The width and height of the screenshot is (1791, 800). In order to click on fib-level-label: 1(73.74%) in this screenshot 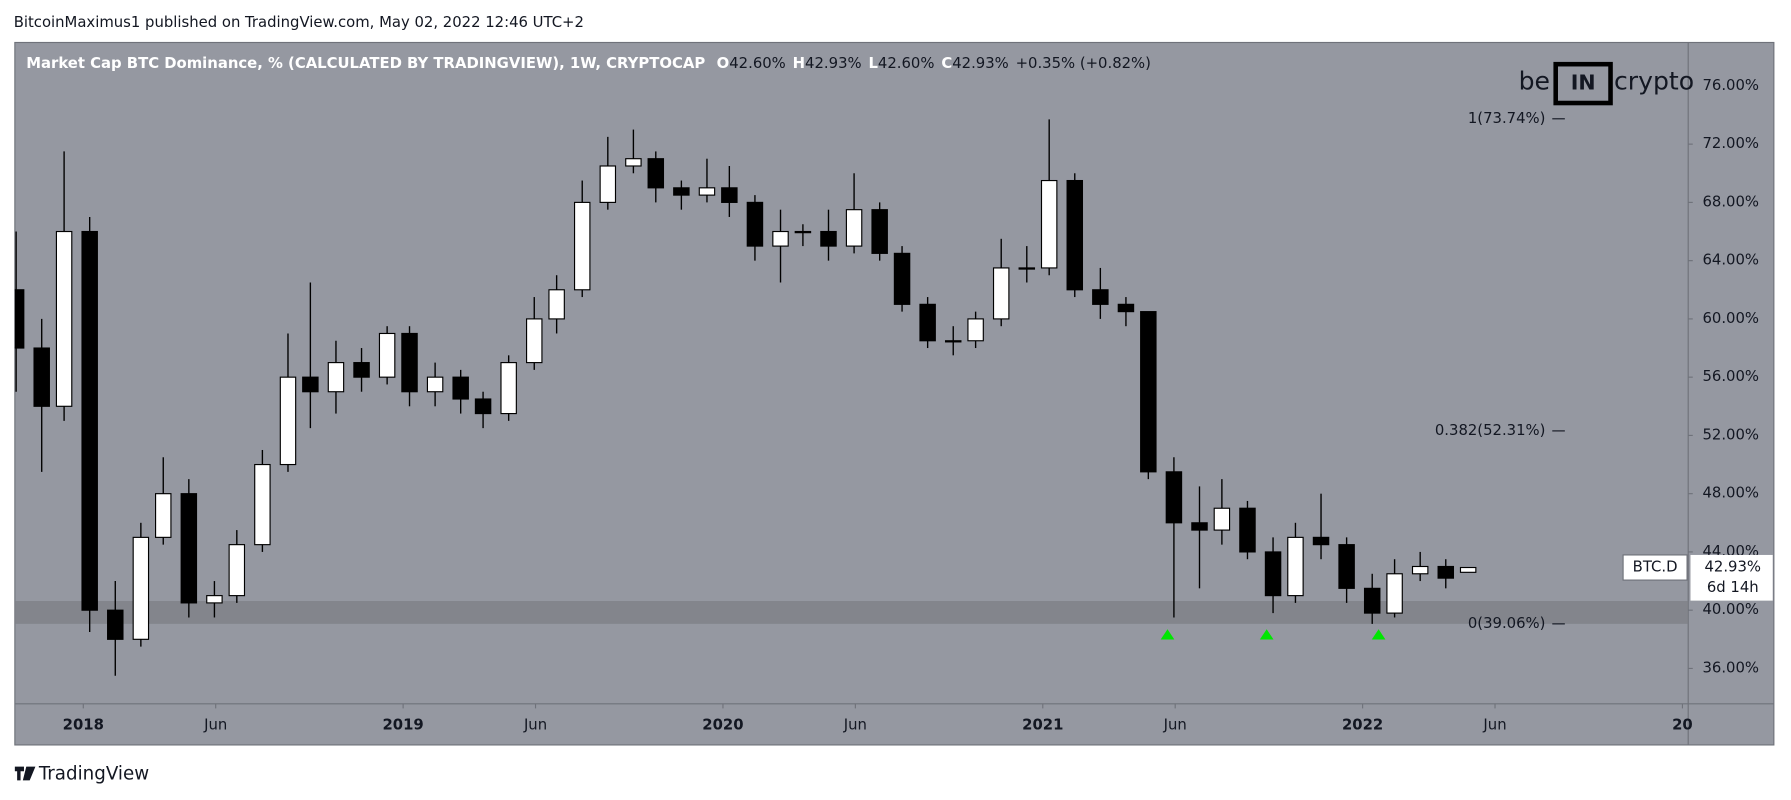, I will do `click(1507, 118)`.